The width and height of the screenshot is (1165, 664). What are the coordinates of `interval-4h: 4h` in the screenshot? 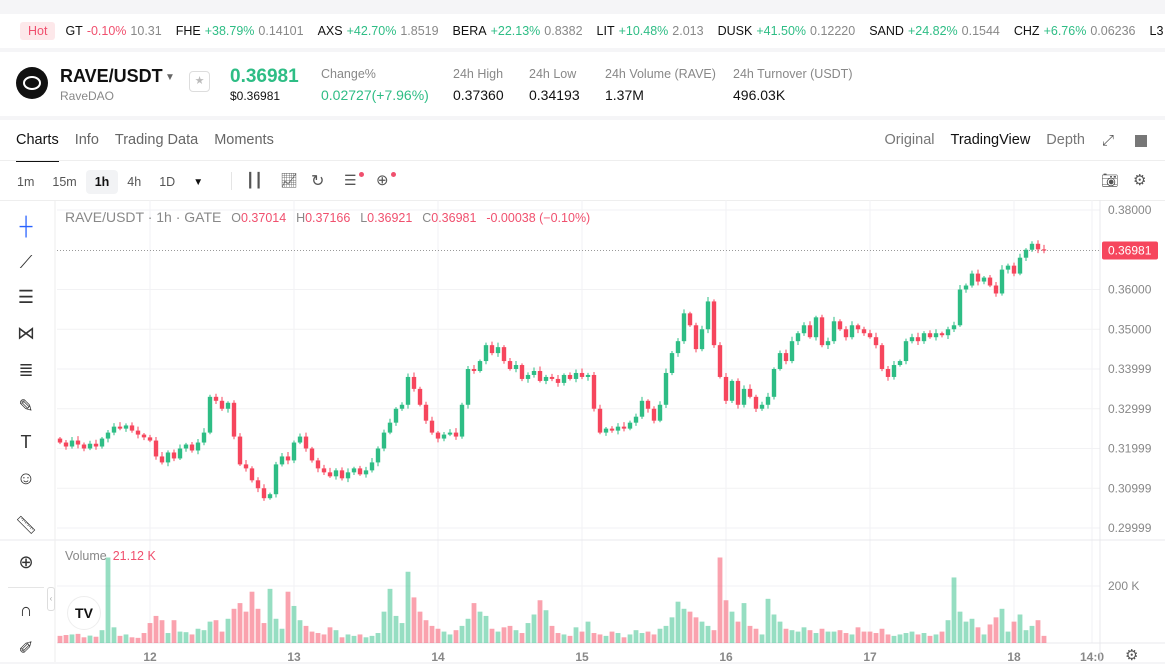 It's located at (134, 182).